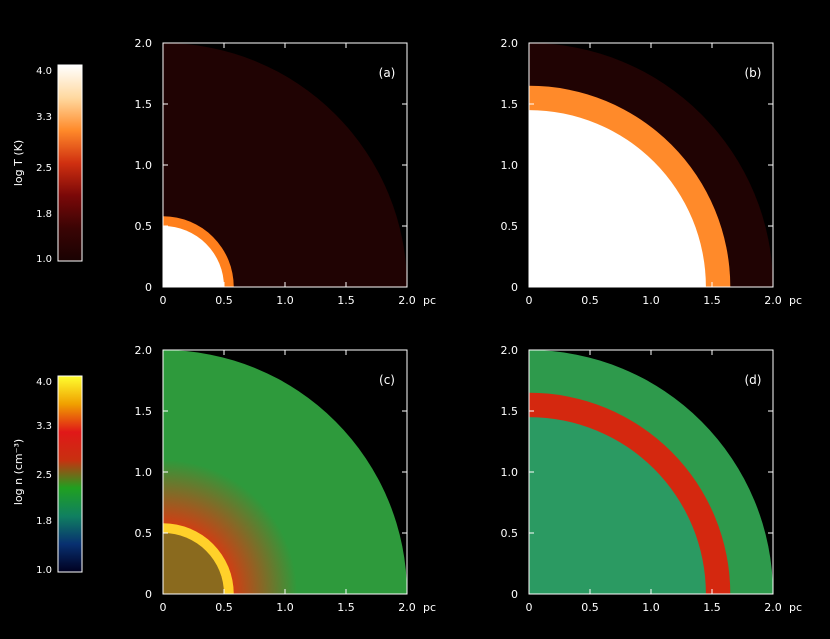  What do you see at coordinates (70, 163) in the screenshot?
I see `colorbar-temperature-bar` at bounding box center [70, 163].